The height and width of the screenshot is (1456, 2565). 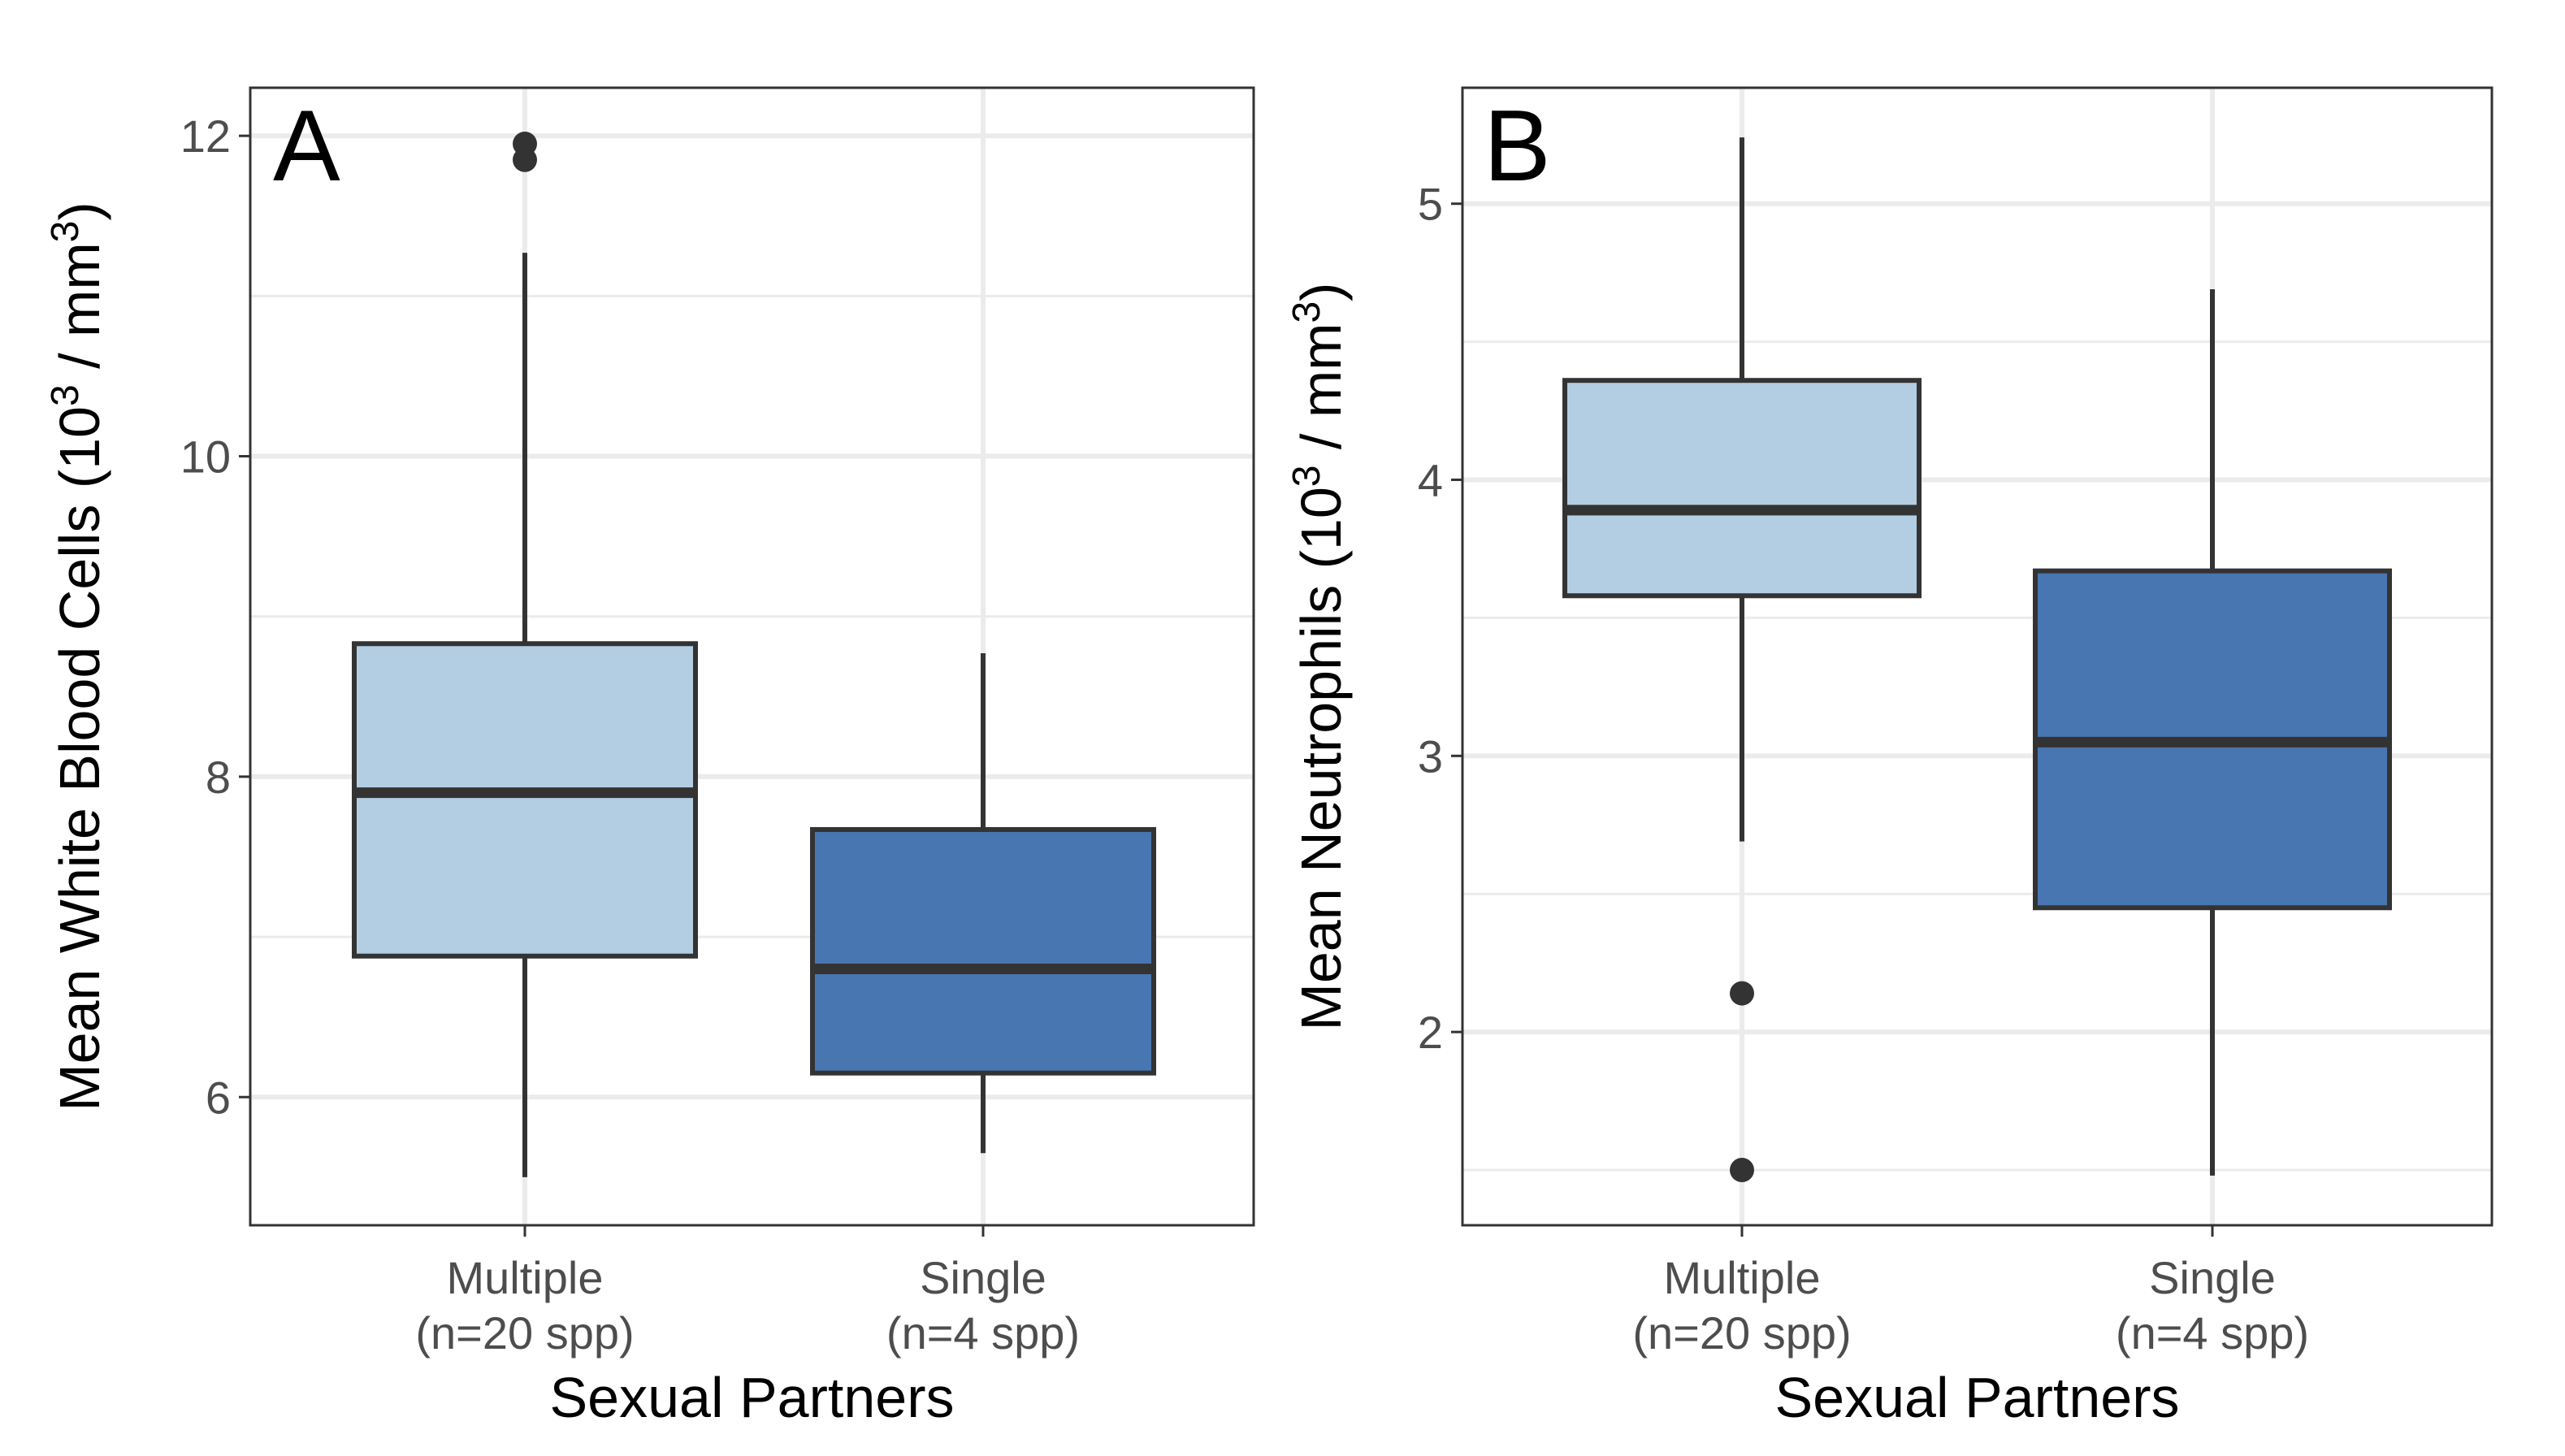 What do you see at coordinates (78, 656) in the screenshot?
I see `y-axis-title: Mean White Blood Cells (103 / mm3)` at bounding box center [78, 656].